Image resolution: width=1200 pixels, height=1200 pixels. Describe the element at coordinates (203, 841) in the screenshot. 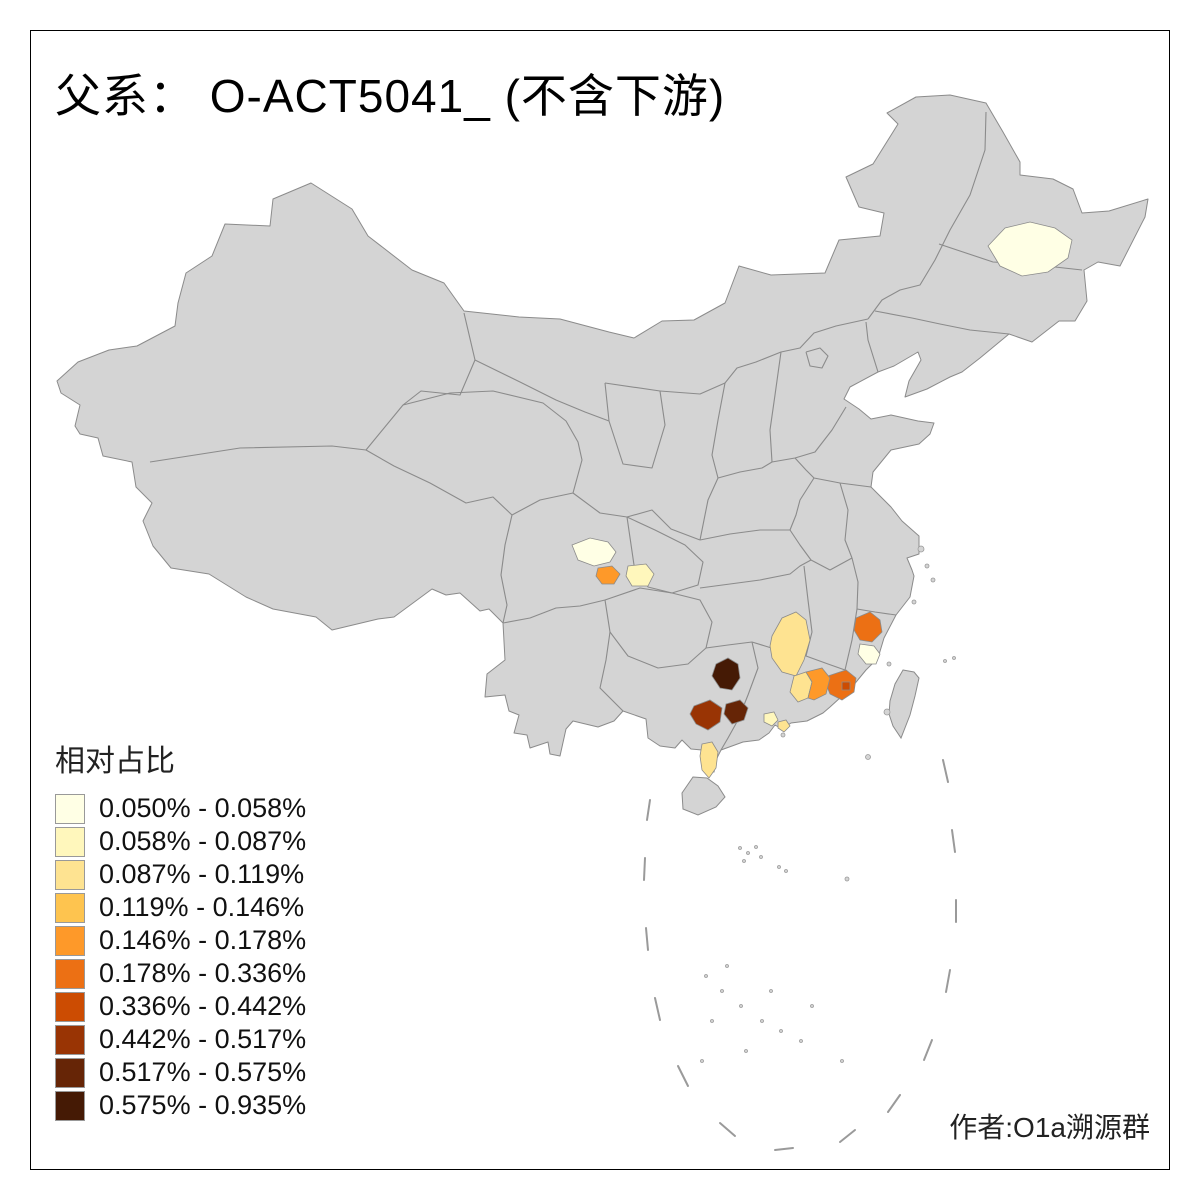

I see `legend-label: 0.058% - 0.087%` at that location.